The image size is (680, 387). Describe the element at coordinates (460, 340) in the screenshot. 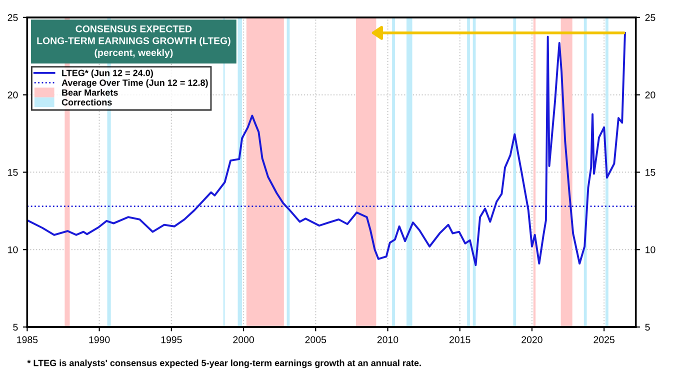

I see `x-tick-label: 2015` at that location.